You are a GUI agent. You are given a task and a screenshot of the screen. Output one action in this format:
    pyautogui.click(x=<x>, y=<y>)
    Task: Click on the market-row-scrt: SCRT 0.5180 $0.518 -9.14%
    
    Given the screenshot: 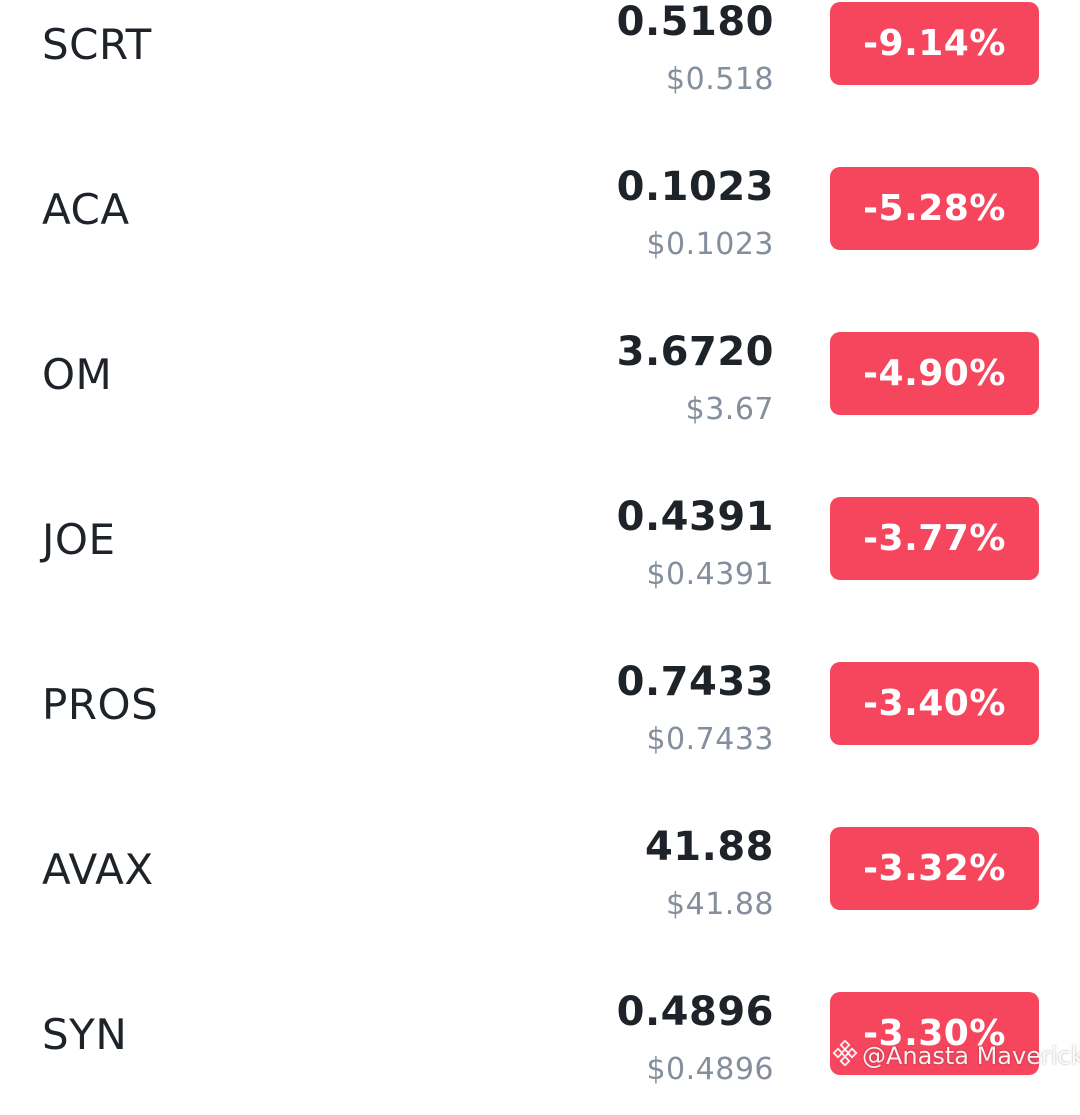 What is the action you would take?
    pyautogui.click(x=540, y=62)
    